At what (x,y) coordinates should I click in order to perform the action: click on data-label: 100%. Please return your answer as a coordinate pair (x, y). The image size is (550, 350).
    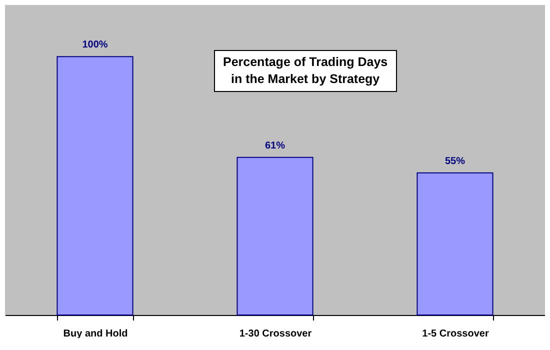
    Looking at the image, I should click on (95, 45).